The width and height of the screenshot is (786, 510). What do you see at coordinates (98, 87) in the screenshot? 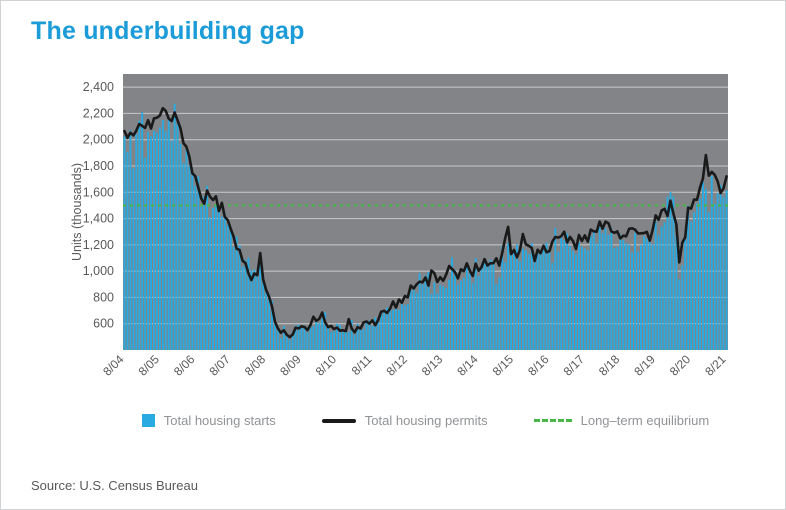
I see `svg-text: 2,400` at bounding box center [98, 87].